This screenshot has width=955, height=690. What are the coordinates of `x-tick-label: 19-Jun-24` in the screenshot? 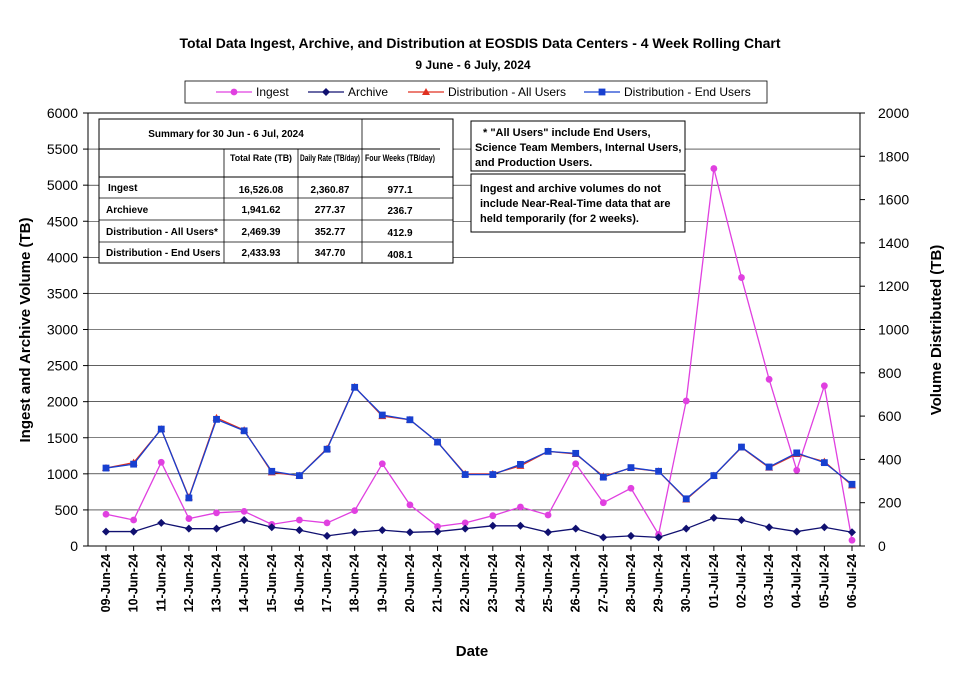 It's located at (382, 583).